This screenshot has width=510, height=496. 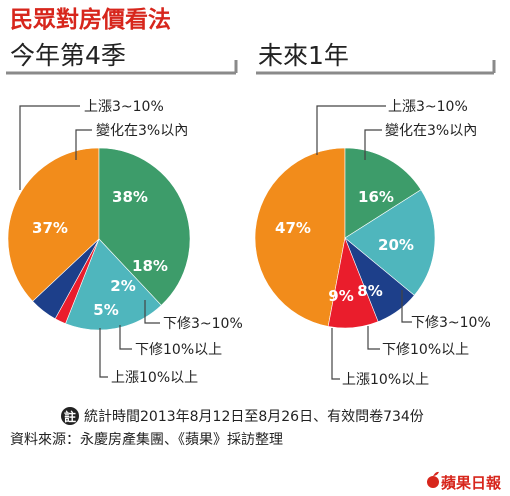 What do you see at coordinates (103, 353) in the screenshot?
I see `leader-line-up-large-q4` at bounding box center [103, 353].